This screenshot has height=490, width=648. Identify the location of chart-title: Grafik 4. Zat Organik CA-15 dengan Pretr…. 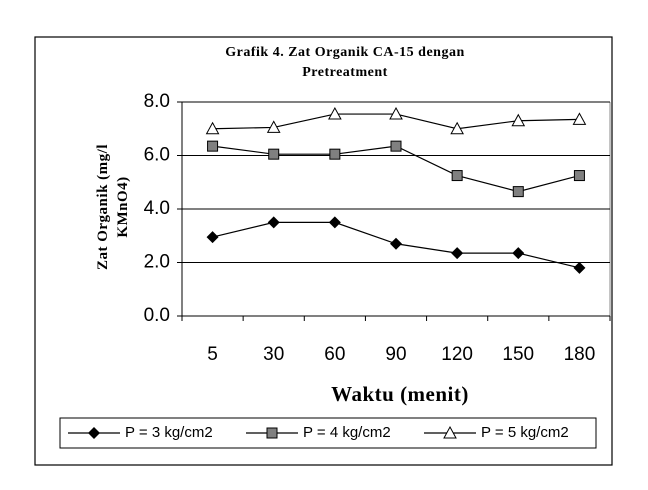
(345, 62).